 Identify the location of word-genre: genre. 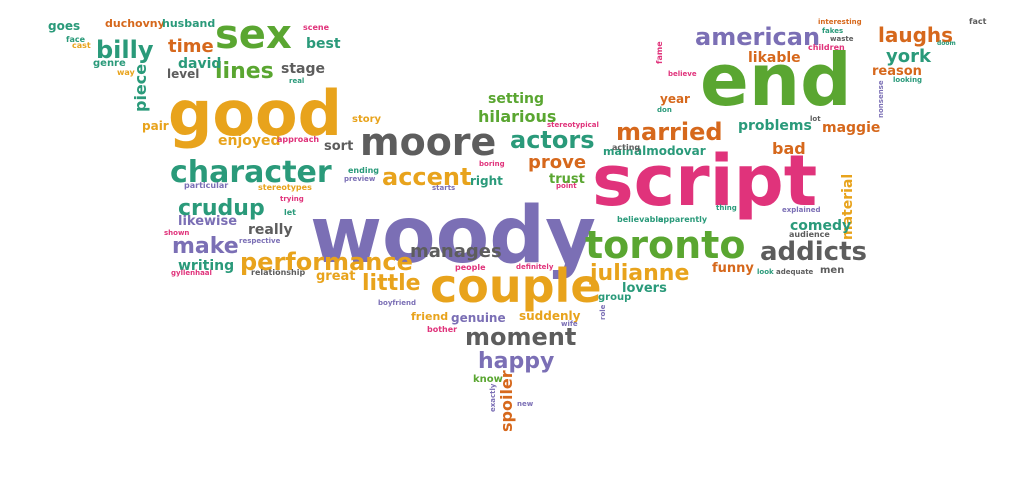
(109, 63).